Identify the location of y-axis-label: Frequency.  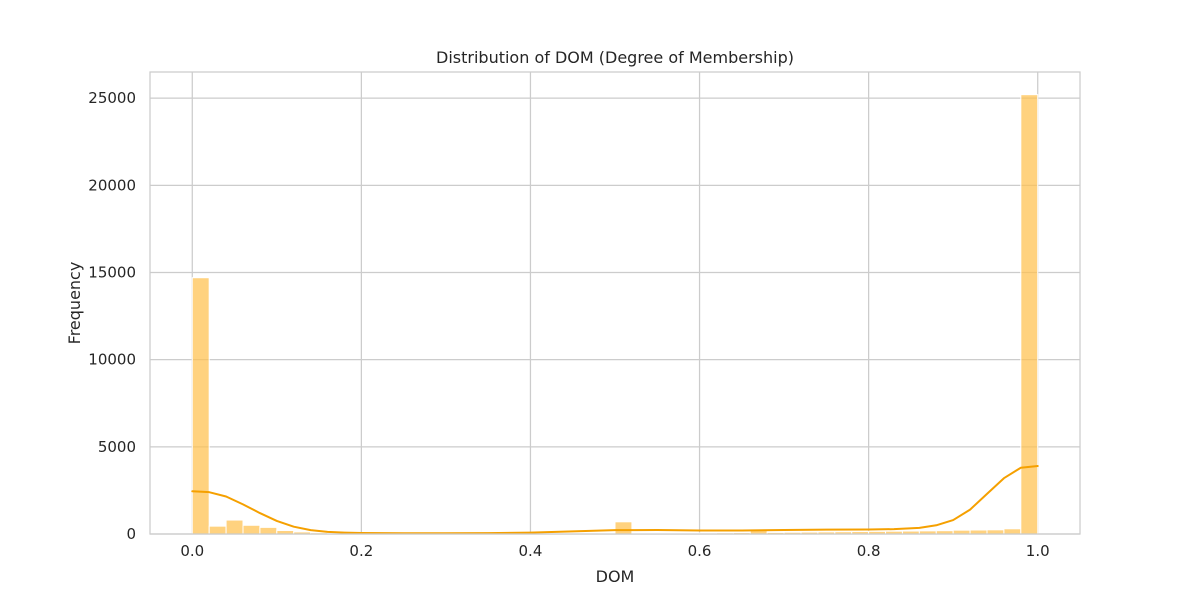
(74, 303).